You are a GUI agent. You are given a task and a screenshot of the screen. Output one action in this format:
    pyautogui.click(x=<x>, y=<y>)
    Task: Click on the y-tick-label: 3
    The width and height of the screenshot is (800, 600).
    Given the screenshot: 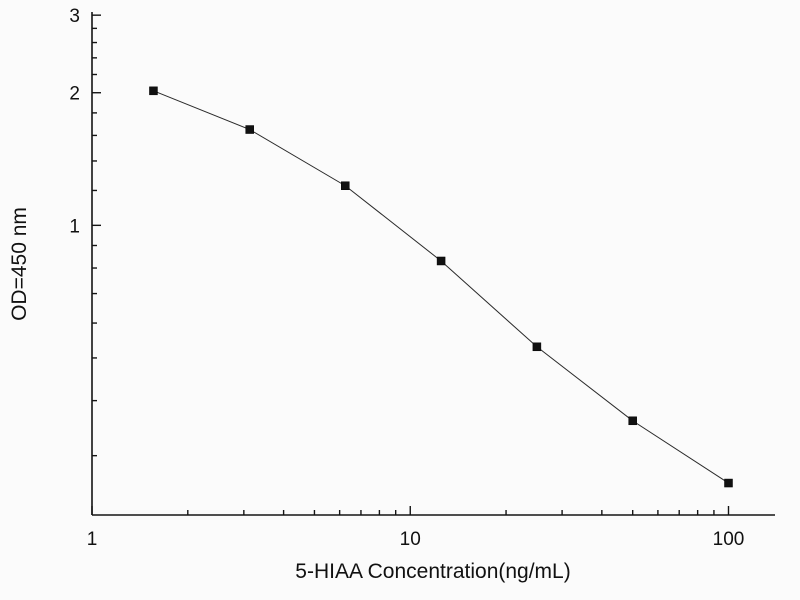 What is the action you would take?
    pyautogui.click(x=74, y=16)
    